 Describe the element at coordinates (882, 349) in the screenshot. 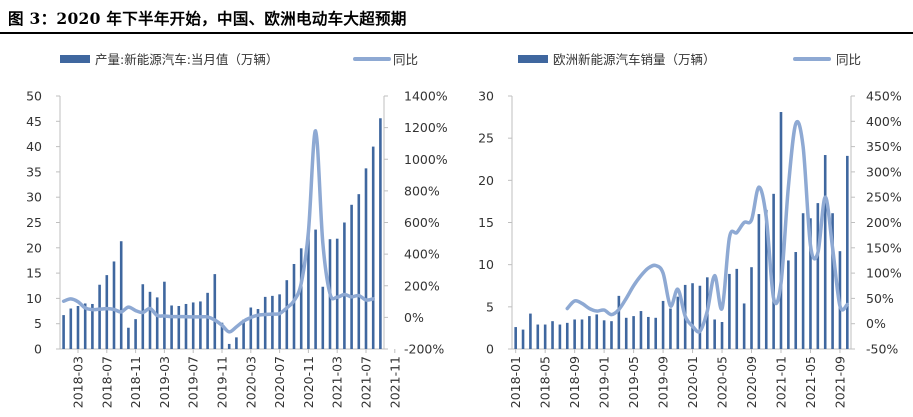

I see `chart2-y-right-tick-label: -50%` at that location.